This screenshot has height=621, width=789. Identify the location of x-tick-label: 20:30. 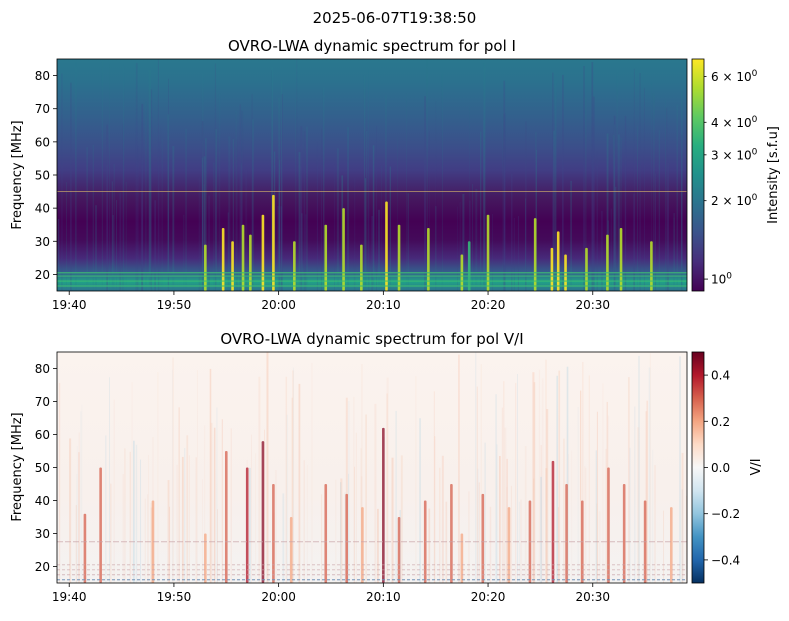
(592, 597).